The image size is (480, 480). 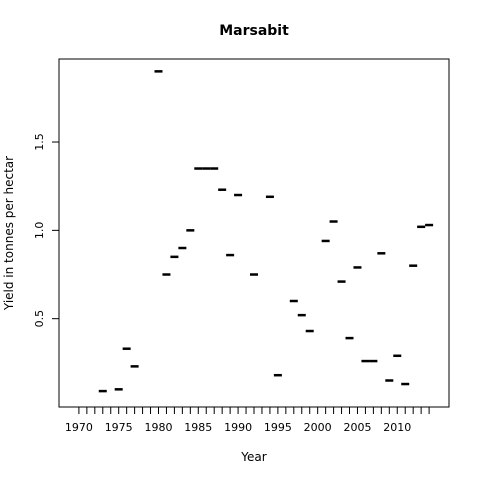 I want to click on y-tick-label: 0.5, so click(x=39, y=319).